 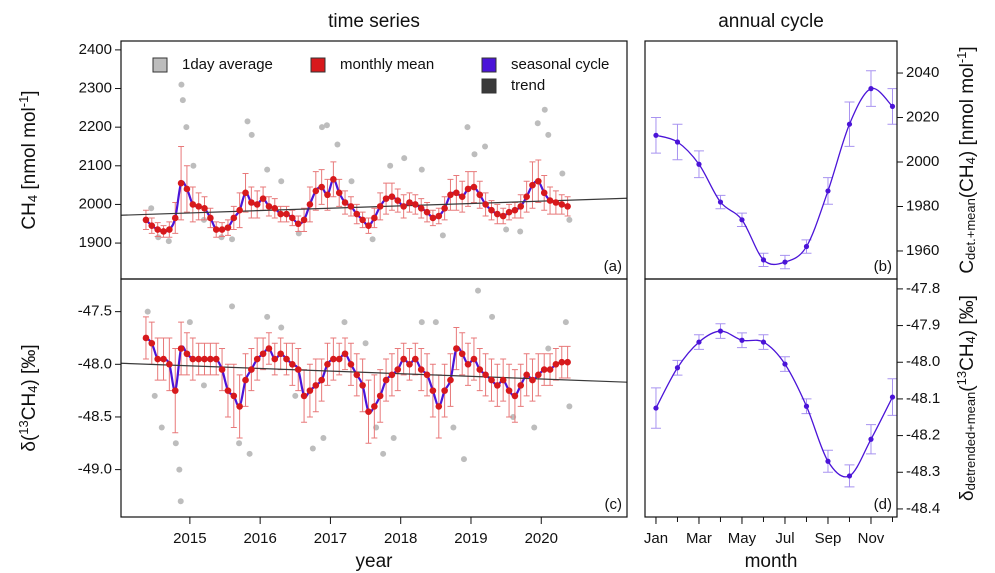 What do you see at coordinates (923, 361) in the screenshot?
I see `y-tick-label: -48.0` at bounding box center [923, 361].